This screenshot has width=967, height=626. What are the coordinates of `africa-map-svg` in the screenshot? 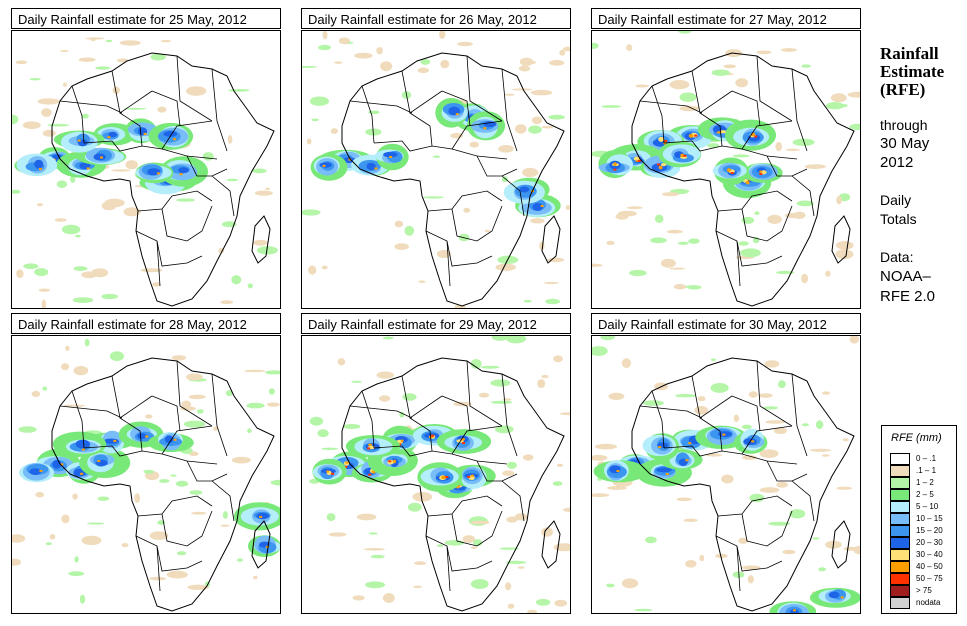 It's located at (439, 474).